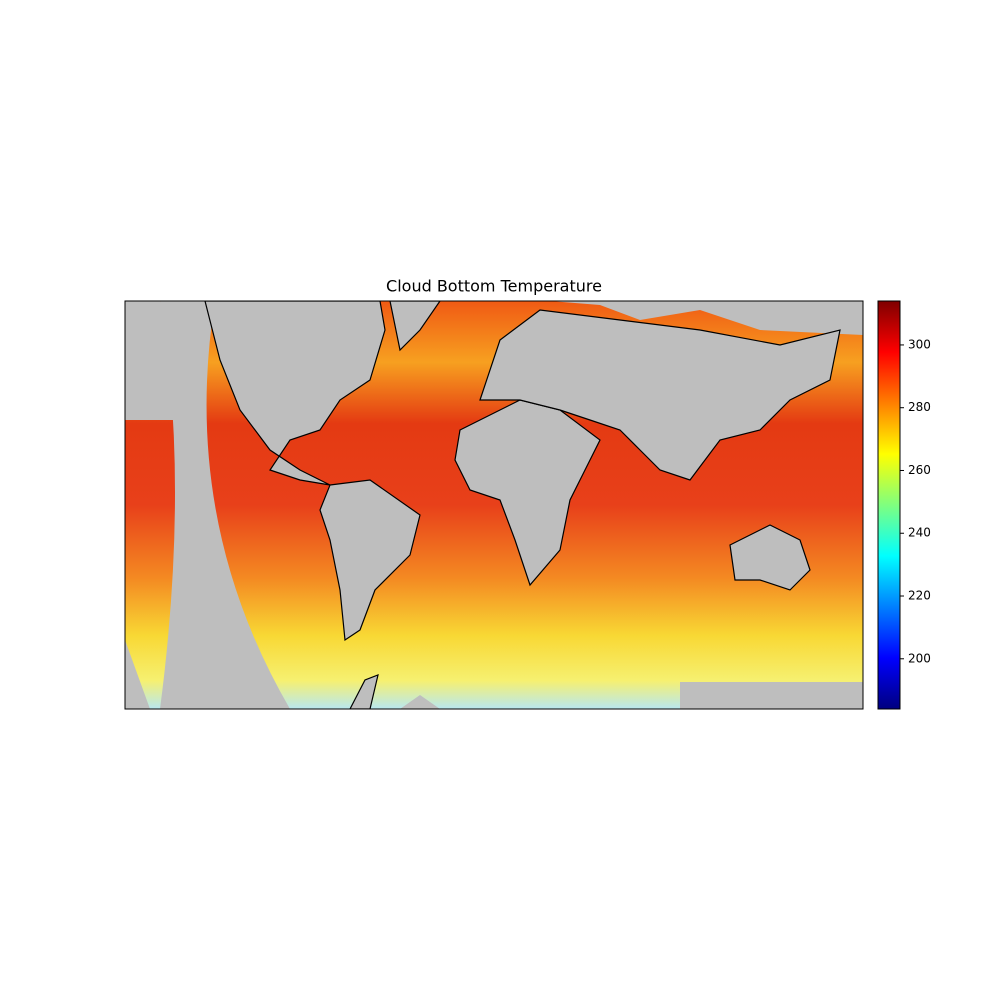 The image size is (1000, 1000). I want to click on colorbar, so click(889, 505).